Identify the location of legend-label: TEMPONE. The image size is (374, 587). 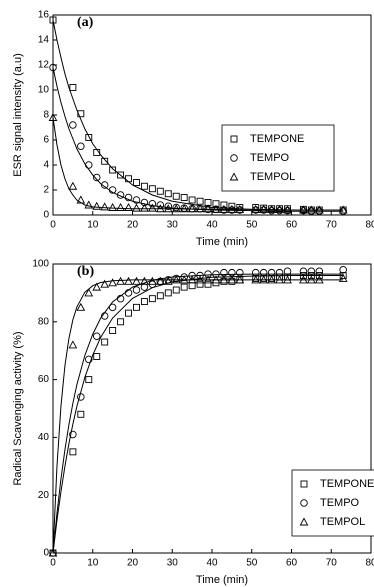
(277, 139).